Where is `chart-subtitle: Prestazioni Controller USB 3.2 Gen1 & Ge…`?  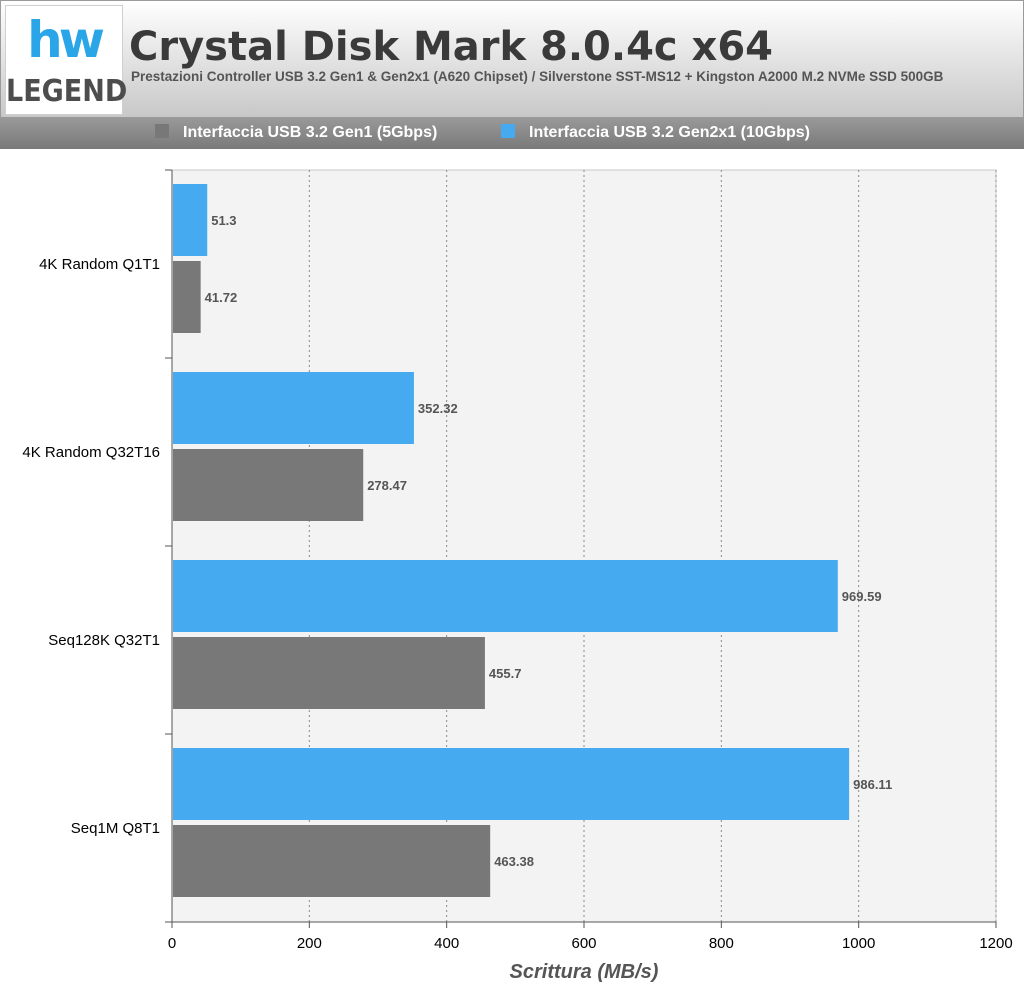
chart-subtitle: Prestazioni Controller USB 3.2 Gen1 & Ge… is located at coordinates (537, 76).